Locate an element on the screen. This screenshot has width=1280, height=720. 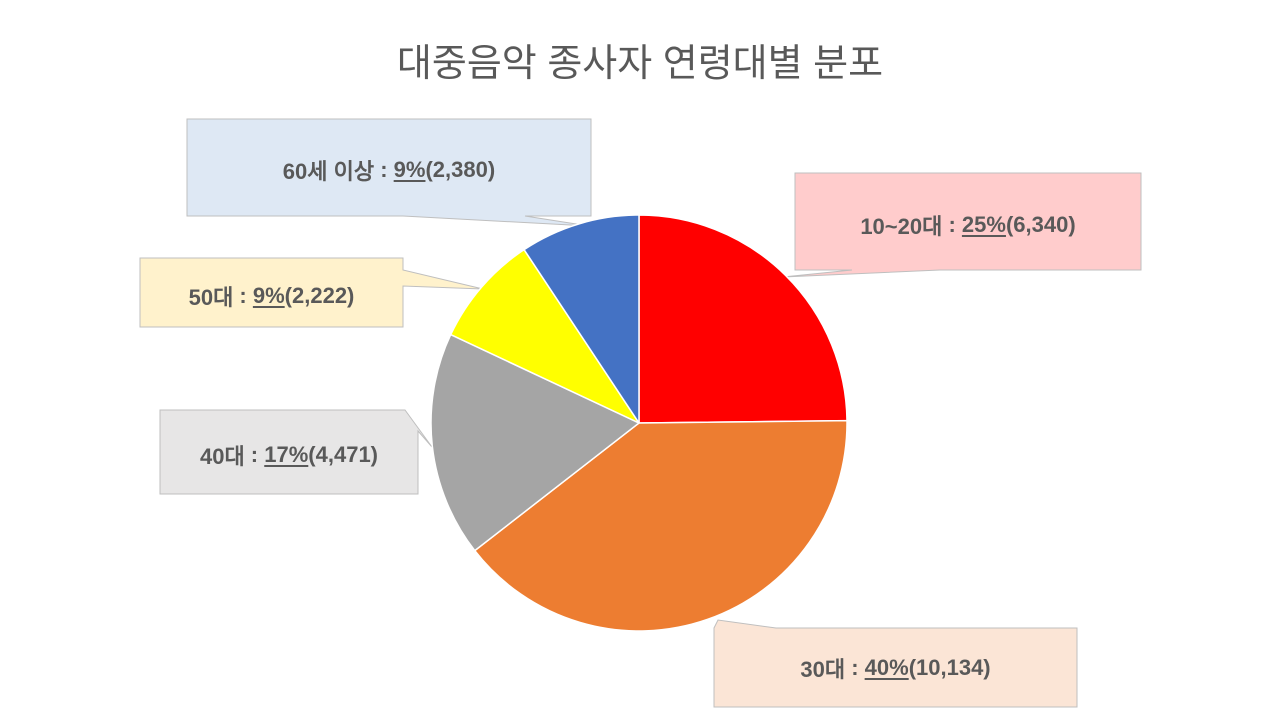
count-label: (2,380) is located at coordinates (460, 169).